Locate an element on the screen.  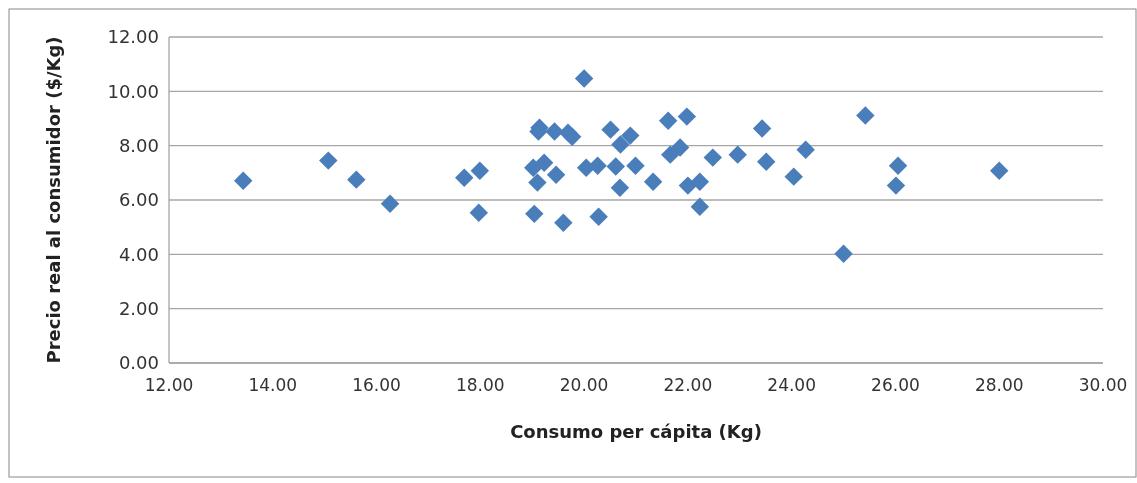
y-axis-title: Precio real al consumidor ($/Kg) is located at coordinates (53, 200).